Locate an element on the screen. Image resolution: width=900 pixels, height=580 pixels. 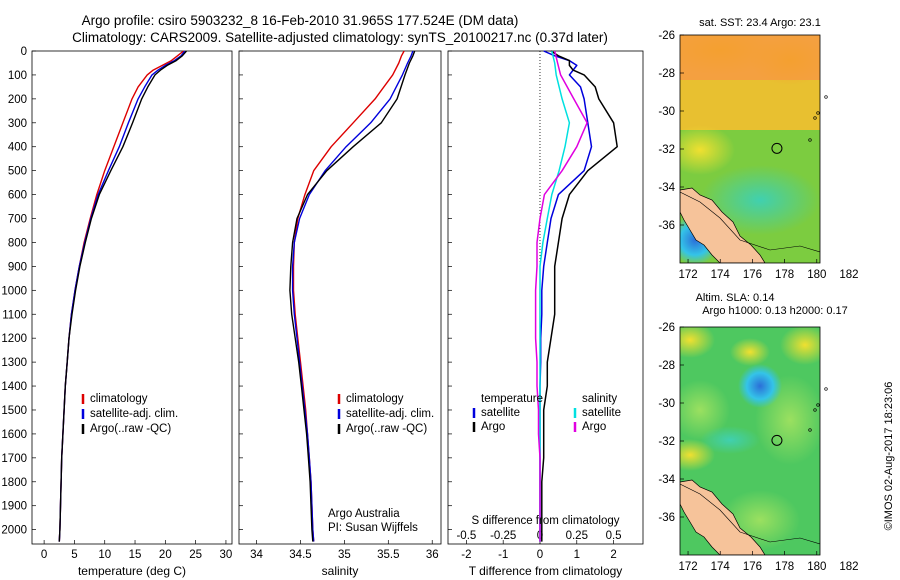
credit-text: ©IMOS 02-Aug-2017 18:23:06 is located at coordinates (889, 456).